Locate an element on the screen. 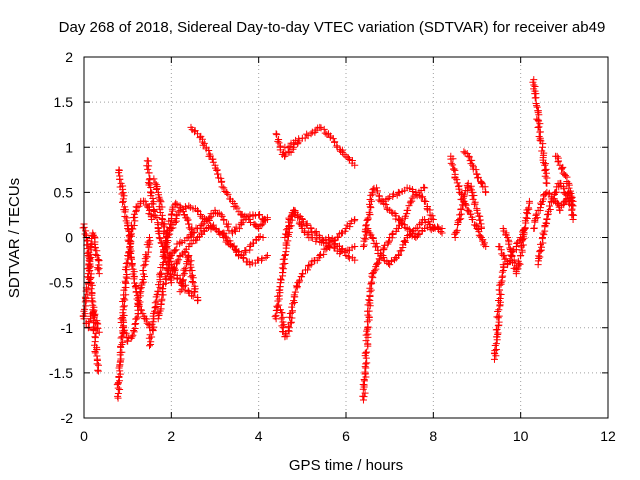 This screenshot has width=640, height=480. x-axis-label: GPS time / hours is located at coordinates (346, 465).